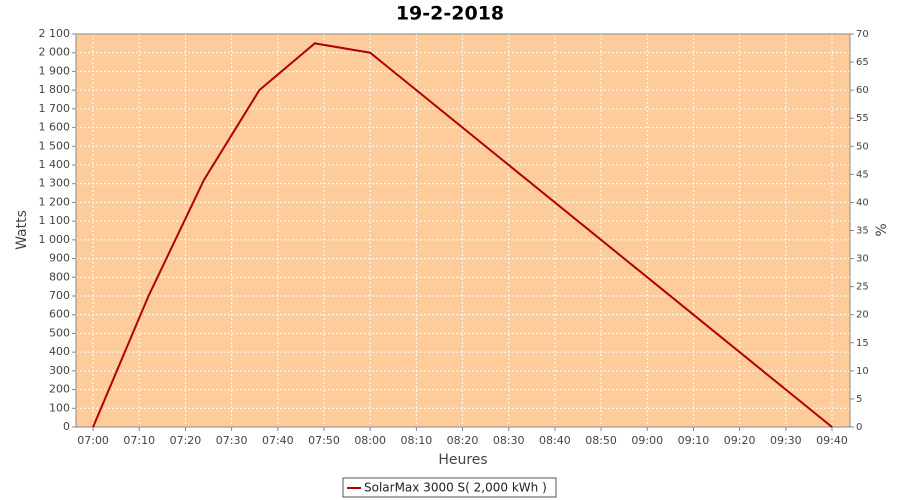  Describe the element at coordinates (59, 351) in the screenshot. I see `y-tick-label: 400` at that location.